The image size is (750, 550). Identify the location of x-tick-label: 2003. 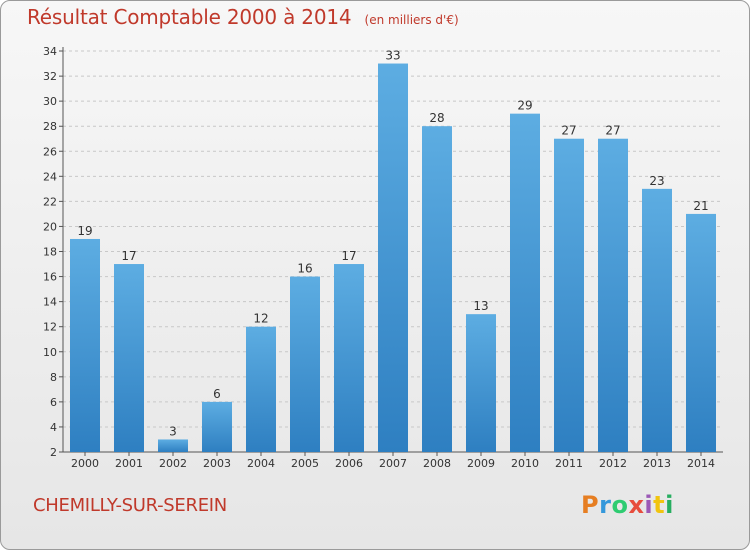
(217, 463).